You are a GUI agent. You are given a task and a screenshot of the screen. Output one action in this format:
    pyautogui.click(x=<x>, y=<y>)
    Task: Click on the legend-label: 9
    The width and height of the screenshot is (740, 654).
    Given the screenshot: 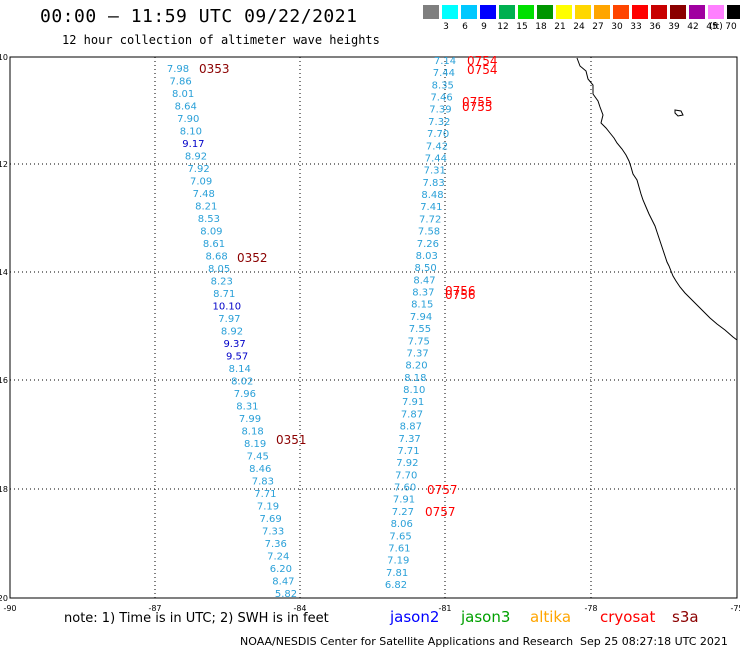 What is the action you would take?
    pyautogui.click(x=484, y=27)
    